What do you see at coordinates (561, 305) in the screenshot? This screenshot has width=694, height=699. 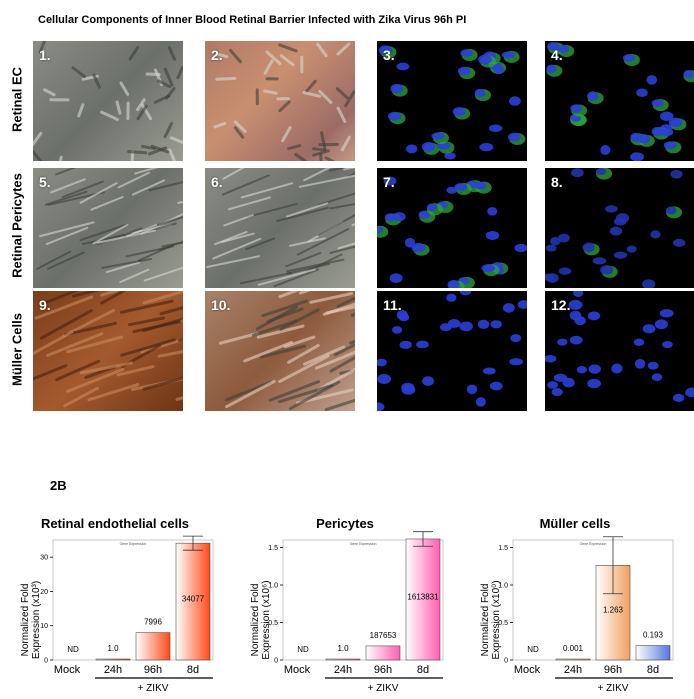 I see `panel-number: 12.` at bounding box center [561, 305].